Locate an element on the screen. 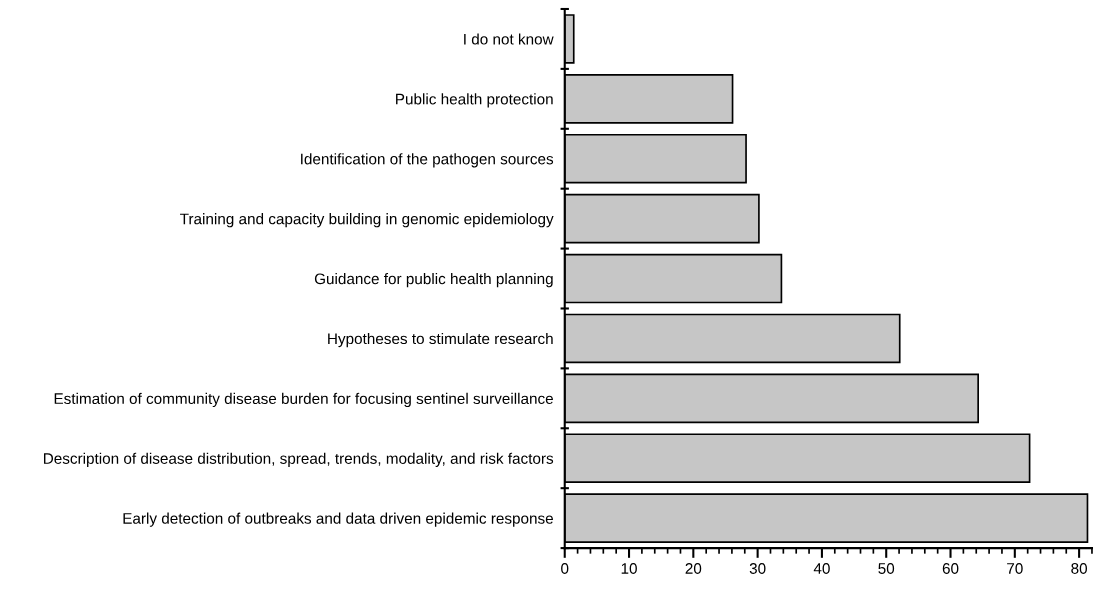 The width and height of the screenshot is (1103, 599). y-tick-label: Public health protection is located at coordinates (474, 100).